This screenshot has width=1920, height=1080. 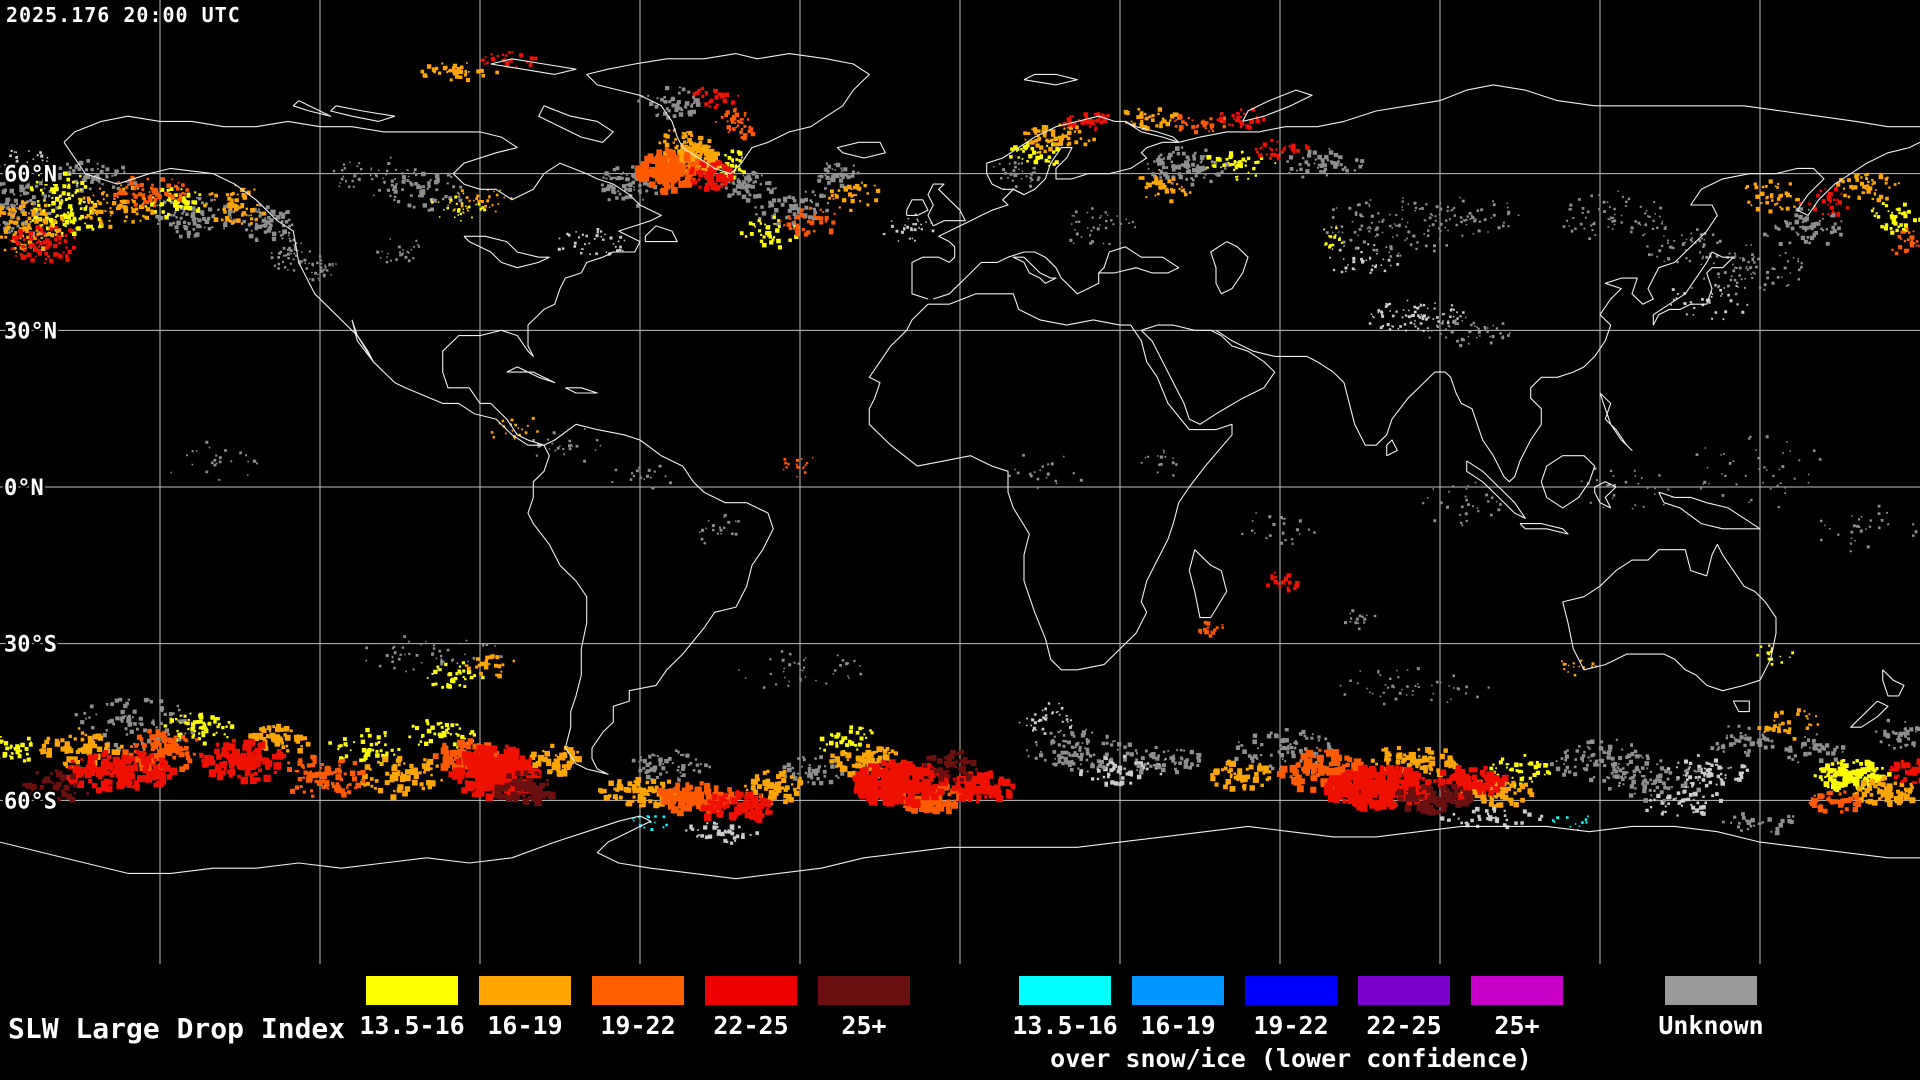 I want to click on timestamp: 2025.176 20:00 UTC, so click(x=123, y=15).